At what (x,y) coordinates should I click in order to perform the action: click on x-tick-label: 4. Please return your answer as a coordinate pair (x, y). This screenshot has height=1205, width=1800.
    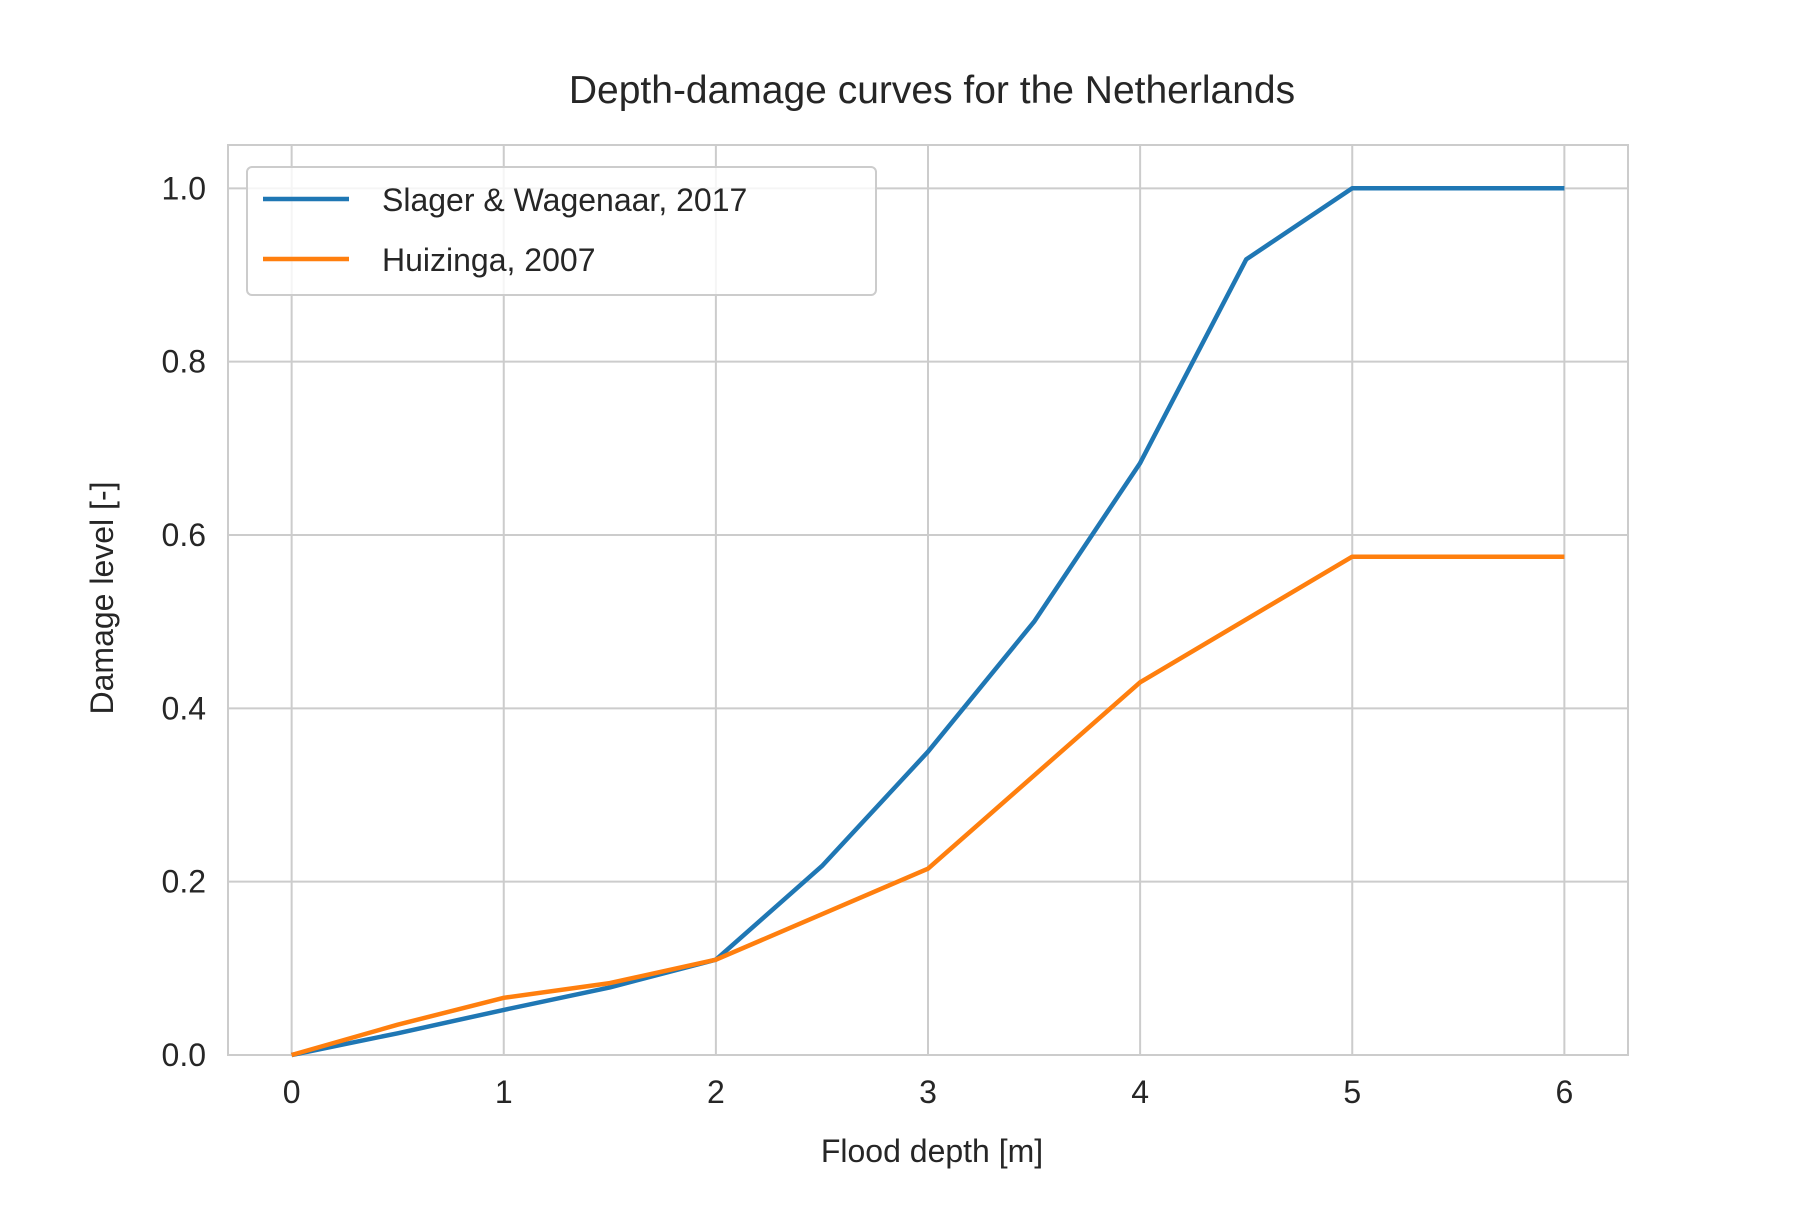
    Looking at the image, I should click on (1140, 1092).